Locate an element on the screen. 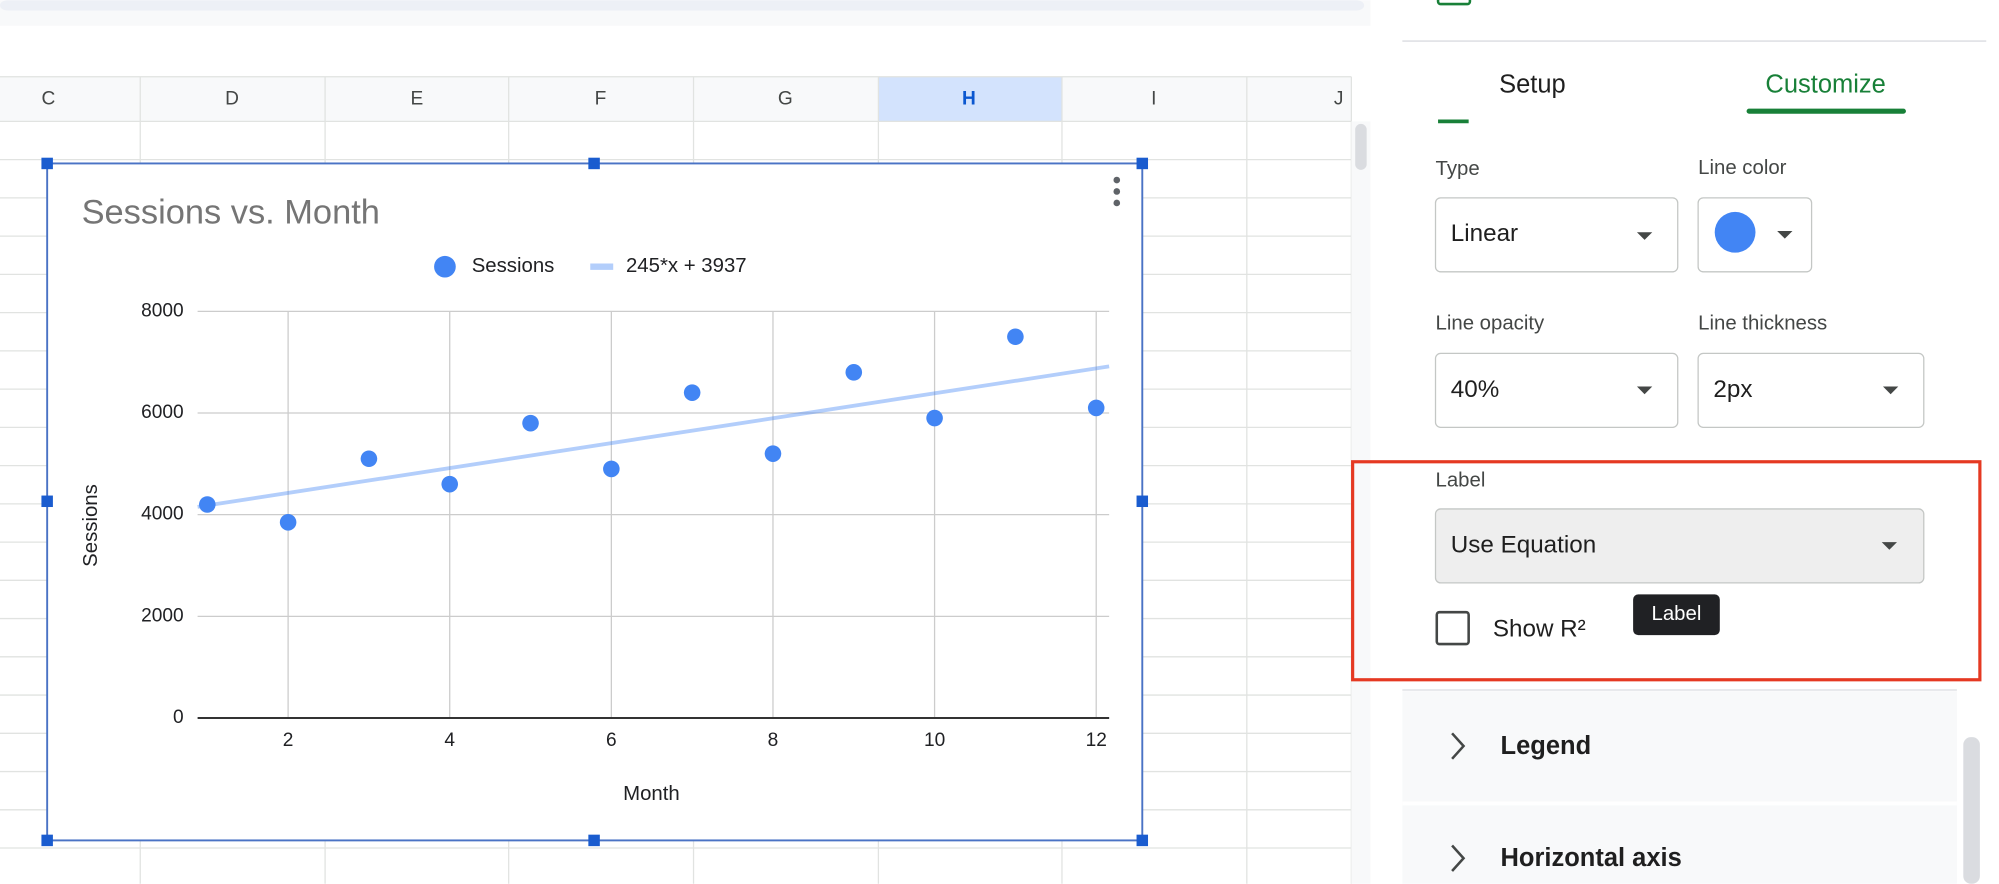 The height and width of the screenshot is (884, 1999). selected-column-header is located at coordinates (970, 99).